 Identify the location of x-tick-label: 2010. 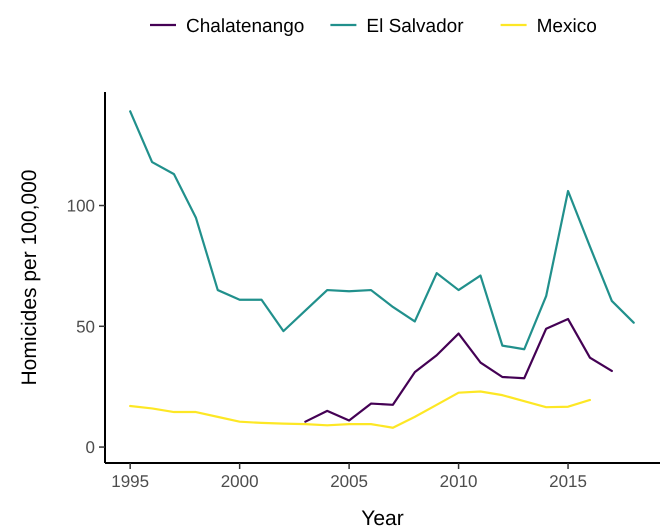
(459, 481).